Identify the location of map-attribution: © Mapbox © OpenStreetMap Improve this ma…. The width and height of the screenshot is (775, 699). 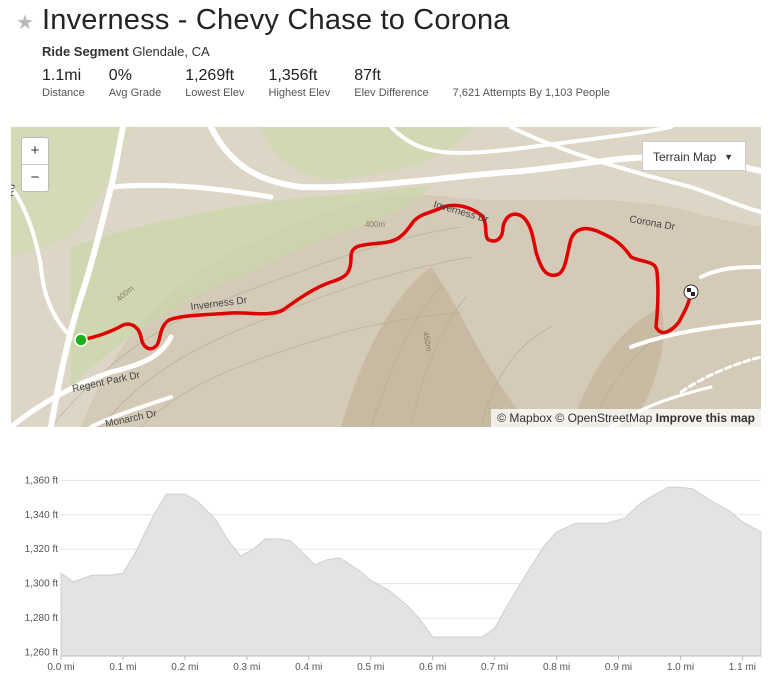
(626, 418).